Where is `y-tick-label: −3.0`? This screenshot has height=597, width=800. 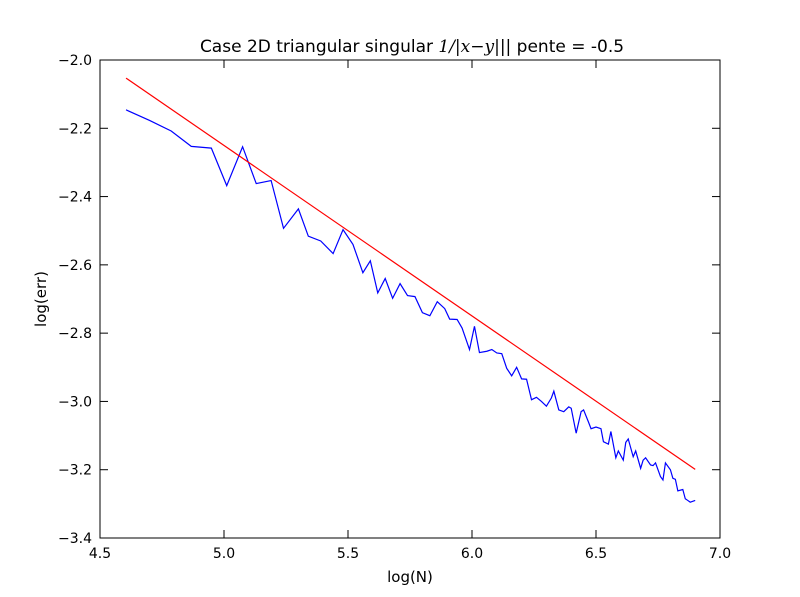
y-tick-label: −3.0 is located at coordinates (75, 402).